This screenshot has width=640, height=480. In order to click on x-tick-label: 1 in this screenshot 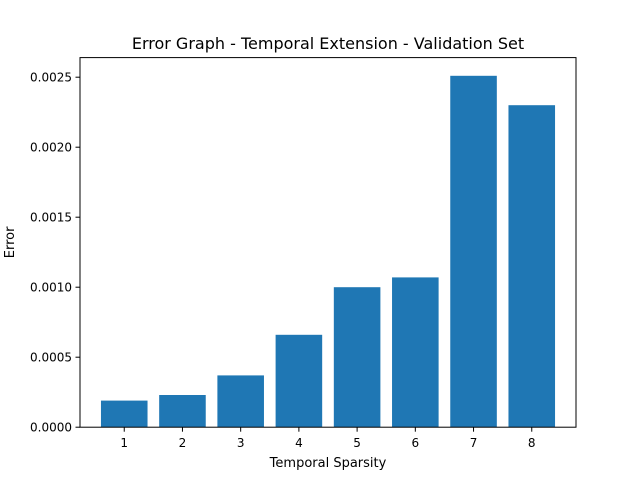, I will do `click(124, 443)`.